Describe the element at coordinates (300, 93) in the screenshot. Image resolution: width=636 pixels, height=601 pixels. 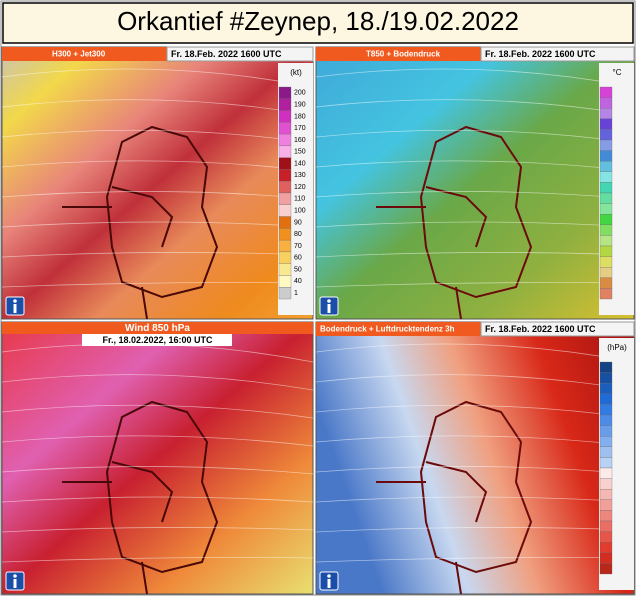
I see `legend-label: 200` at that location.